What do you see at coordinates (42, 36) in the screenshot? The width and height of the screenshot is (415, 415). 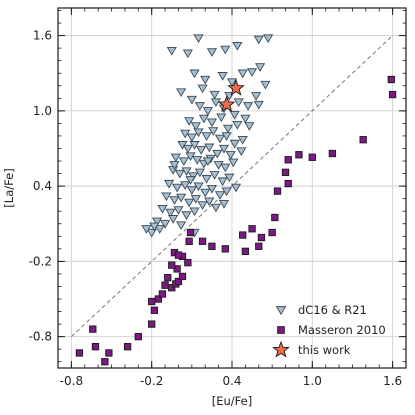 I see `y-tick-label: 1.6` at bounding box center [42, 36].